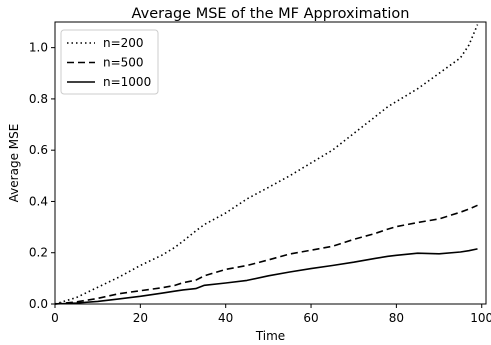 The height and width of the screenshot is (345, 491). What do you see at coordinates (38, 48) in the screenshot?
I see `y-tick-label: 1.0` at bounding box center [38, 48].